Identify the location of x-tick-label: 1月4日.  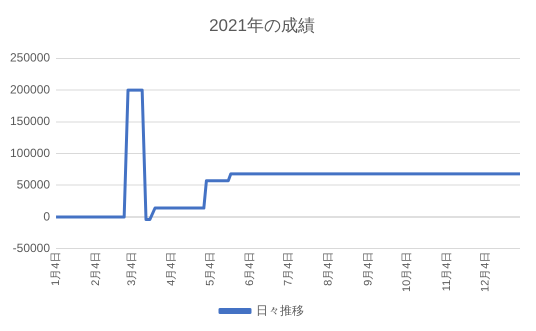
(56, 269).